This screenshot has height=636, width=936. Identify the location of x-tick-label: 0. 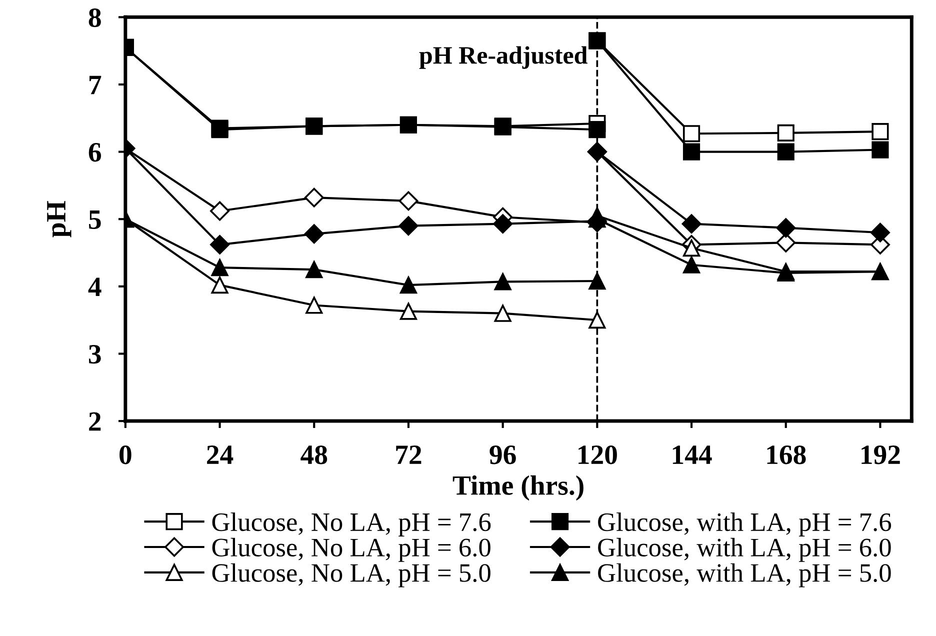
(126, 454).